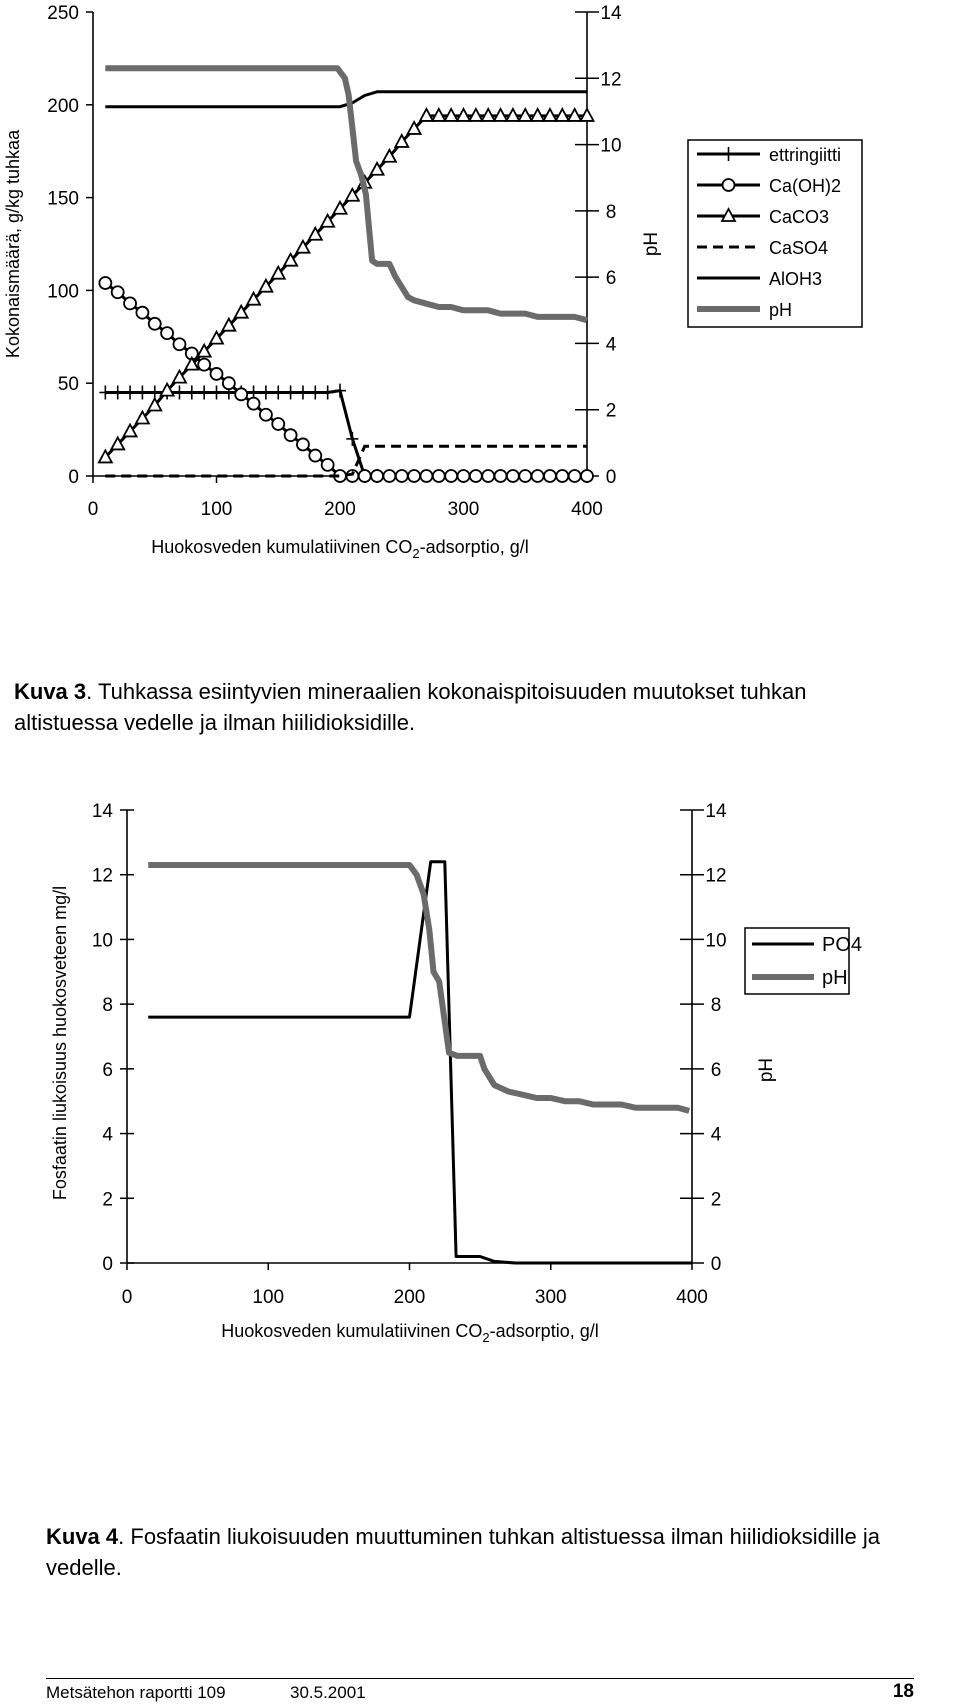 The width and height of the screenshot is (960, 1708). I want to click on y-tick-label: 200, so click(63, 106).